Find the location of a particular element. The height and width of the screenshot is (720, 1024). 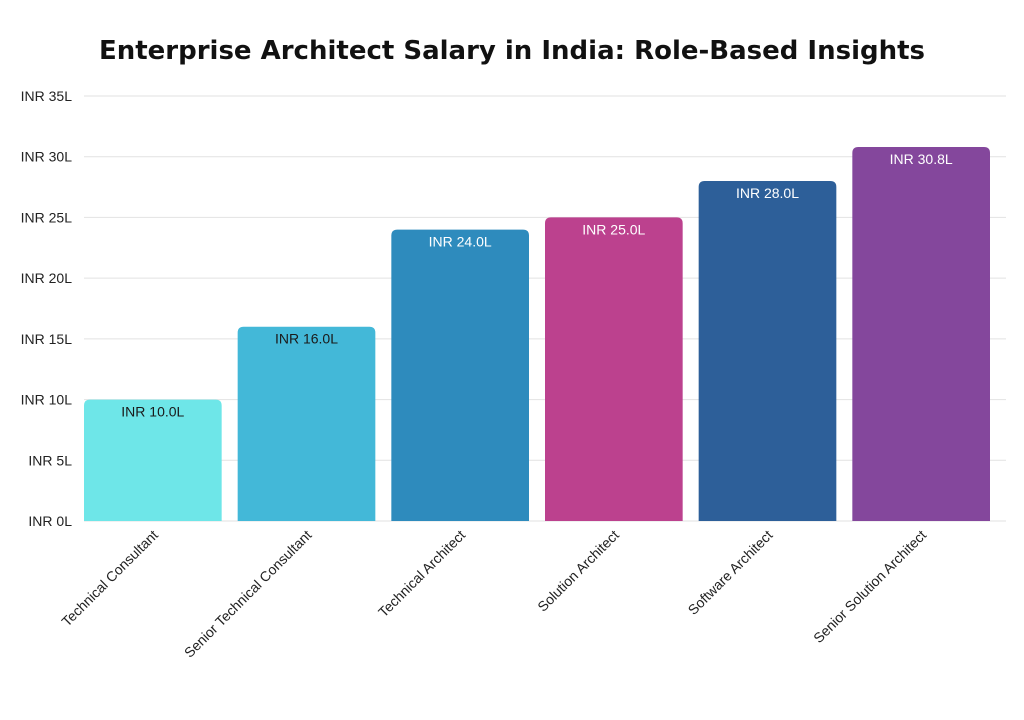

bar-data-label: INR 10.0L is located at coordinates (152, 412).